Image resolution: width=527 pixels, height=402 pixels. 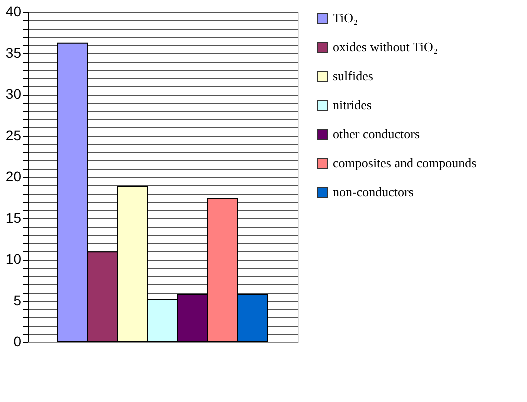 What do you see at coordinates (14, 52) in the screenshot?
I see `y-tick-label: 35` at bounding box center [14, 52].